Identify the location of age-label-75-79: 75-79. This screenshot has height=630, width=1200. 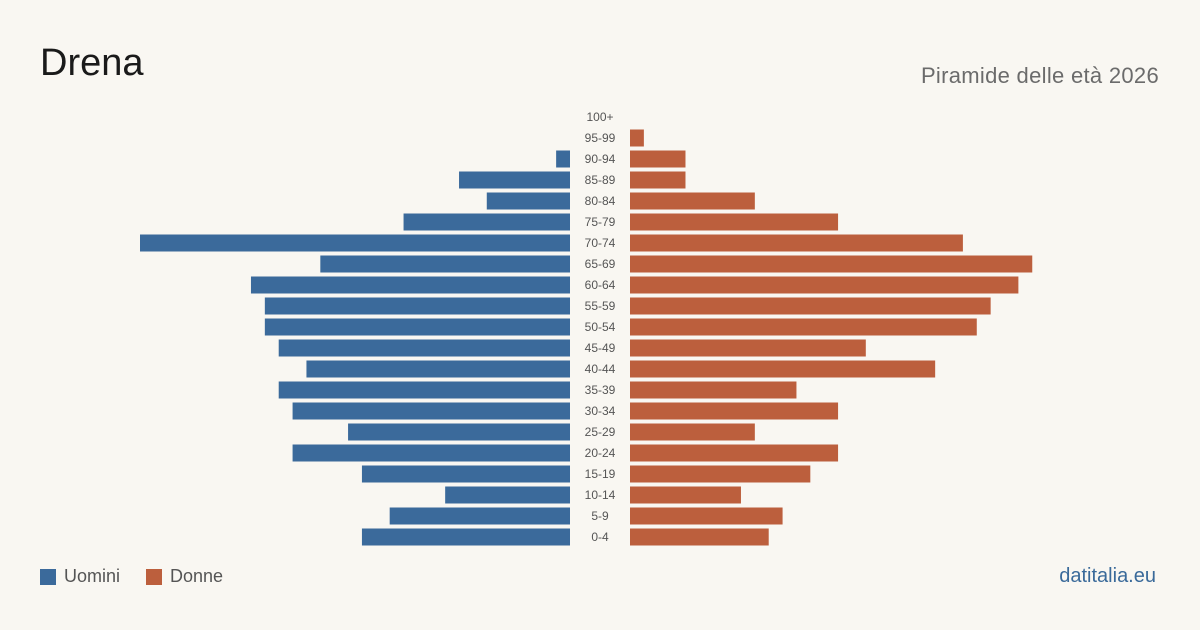
(600, 222).